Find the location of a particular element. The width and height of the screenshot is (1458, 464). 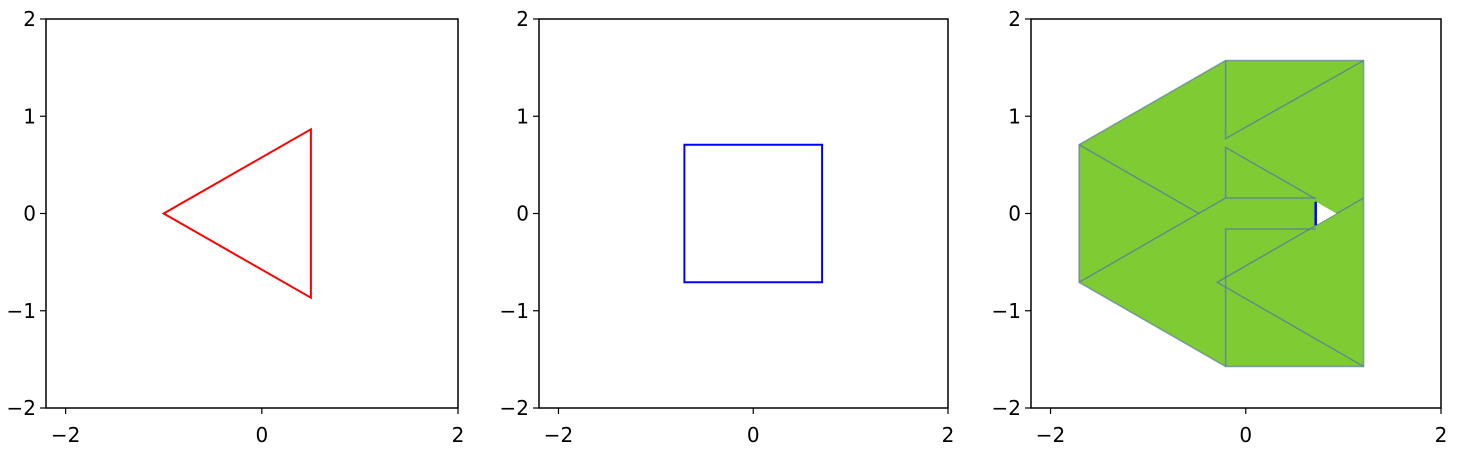

hole is located at coordinates (1326, 213).